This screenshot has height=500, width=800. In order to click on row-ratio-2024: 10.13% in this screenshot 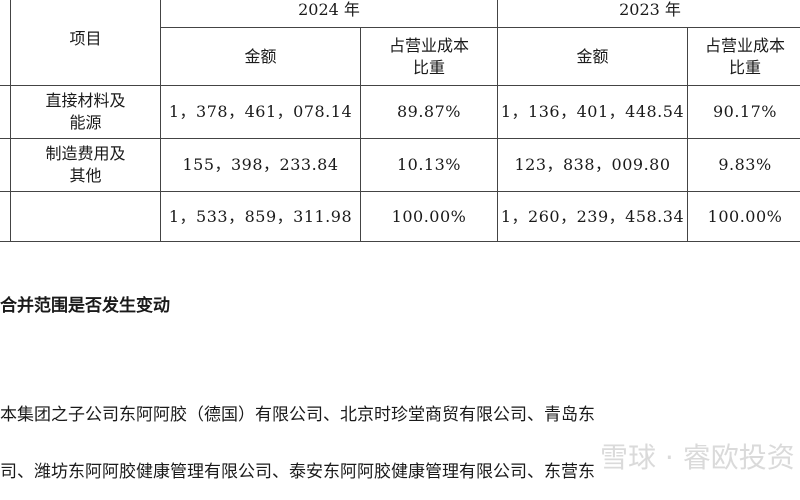, I will do `click(429, 165)`.